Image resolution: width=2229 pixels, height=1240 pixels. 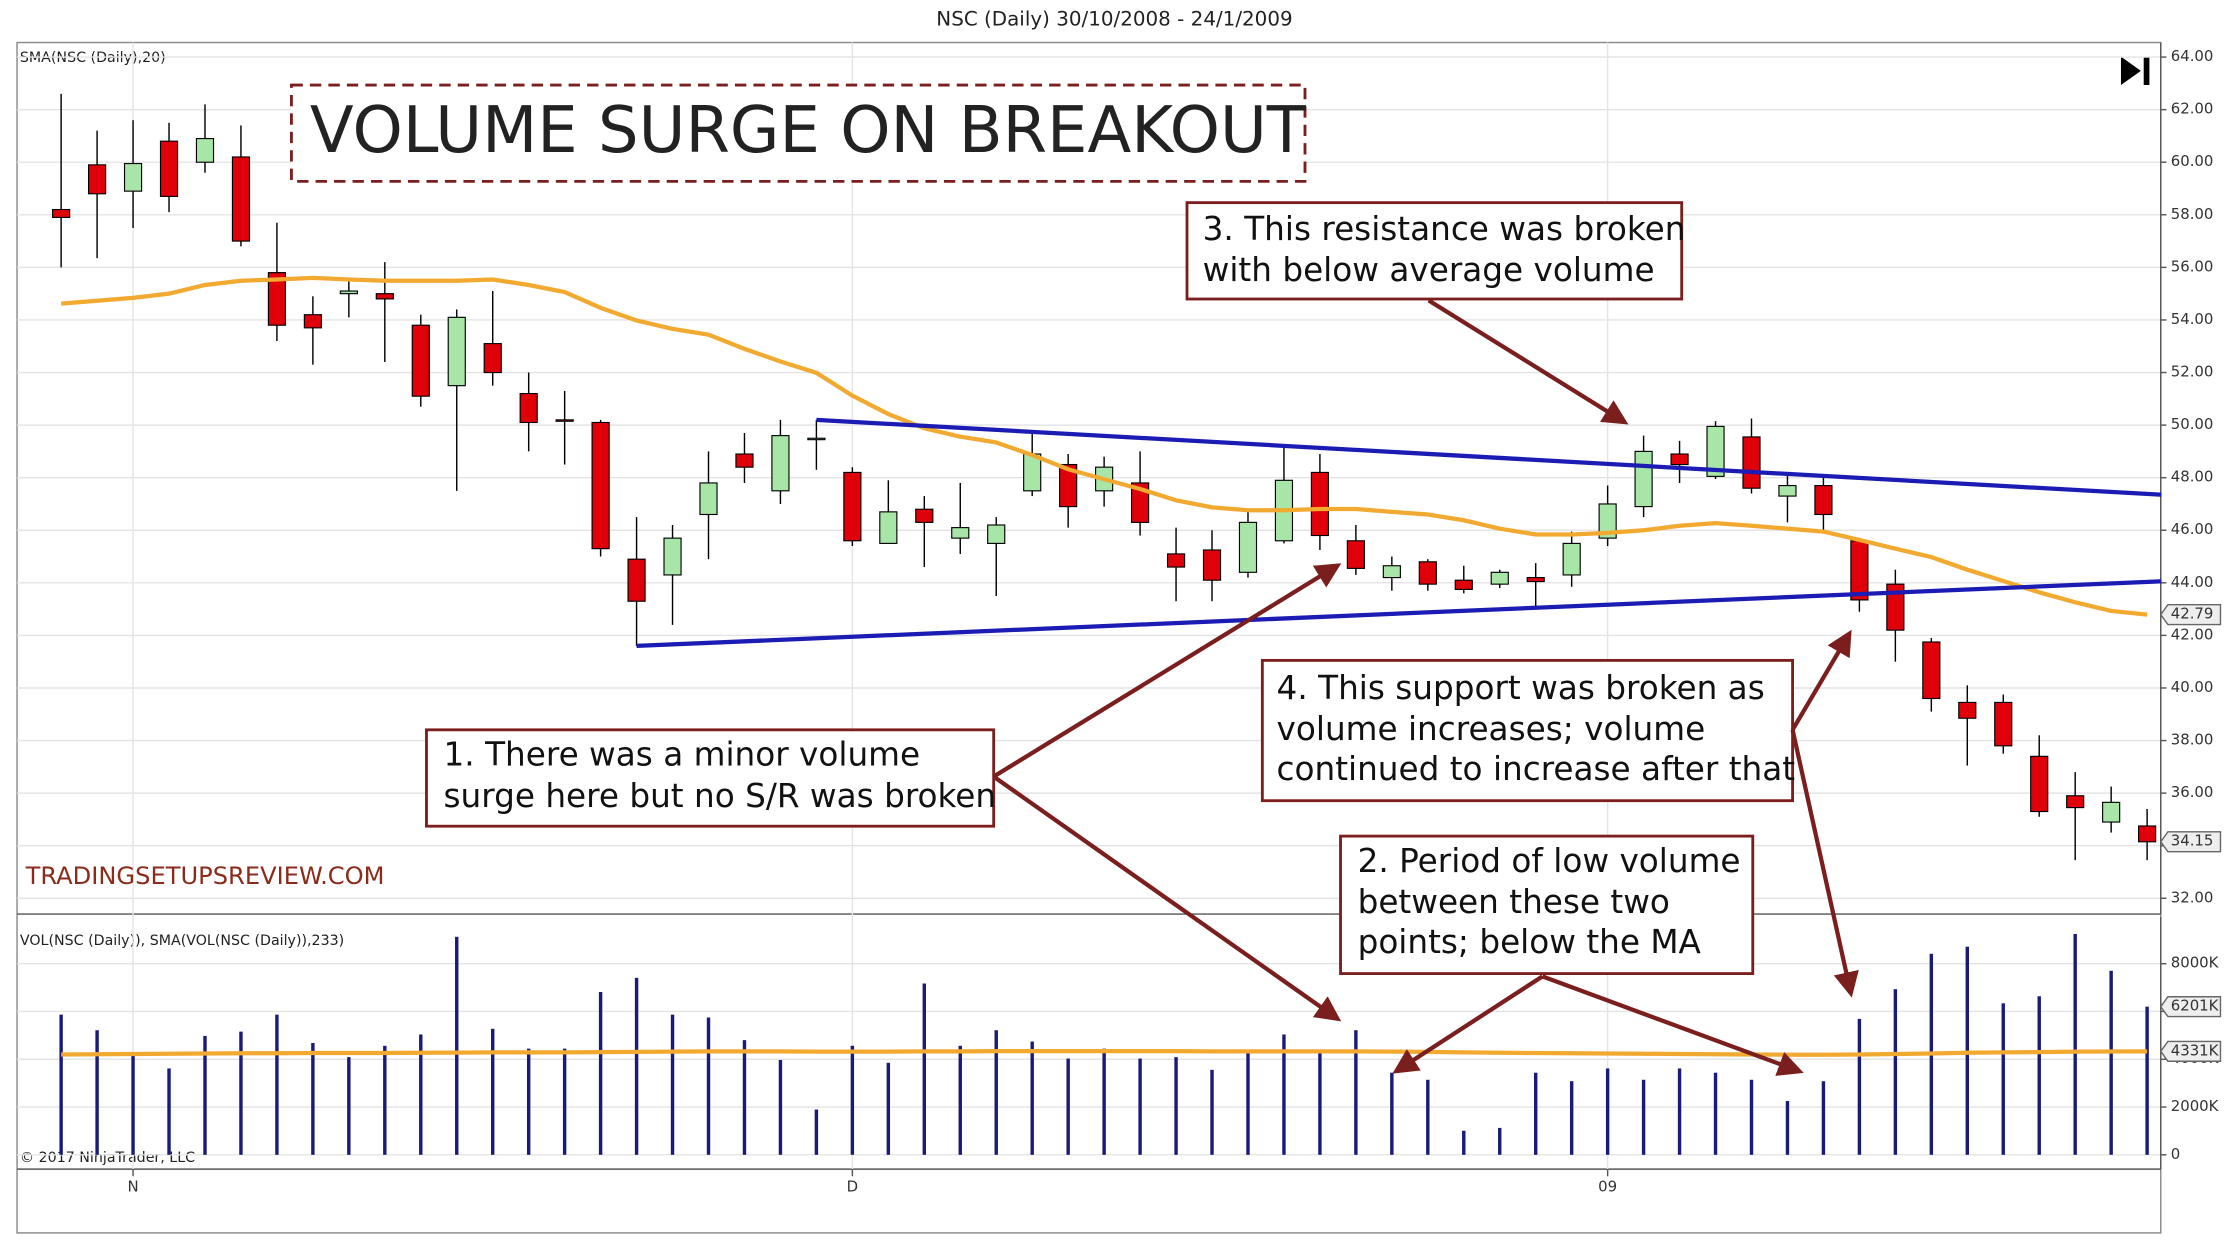 What do you see at coordinates (2192, 161) in the screenshot?
I see `y-tick-label: 60.00` at bounding box center [2192, 161].